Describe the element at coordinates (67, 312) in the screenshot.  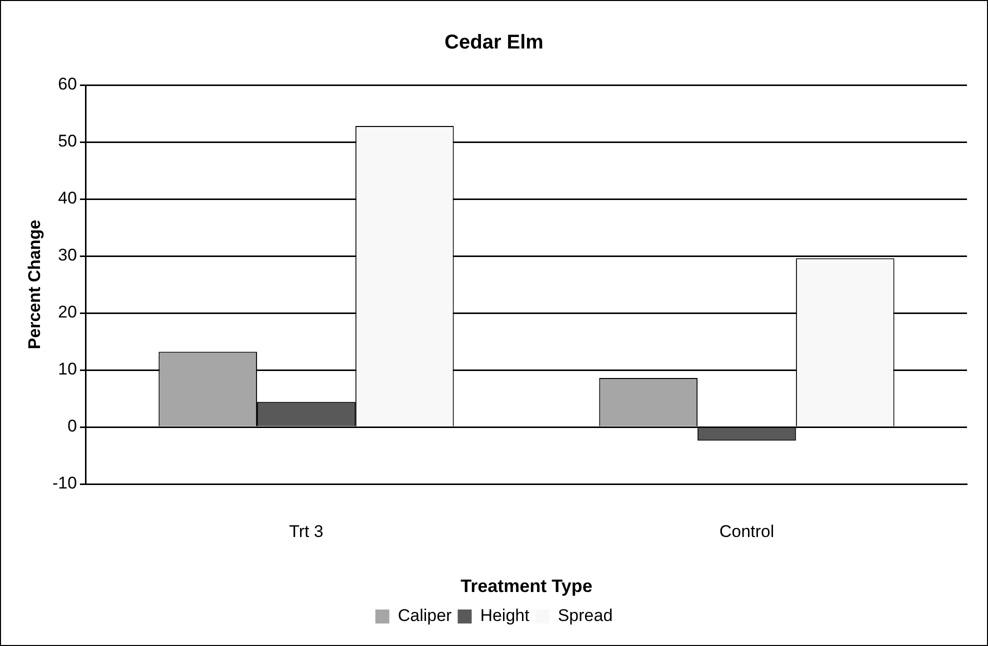
I see `y-tick-label: 20` at that location.